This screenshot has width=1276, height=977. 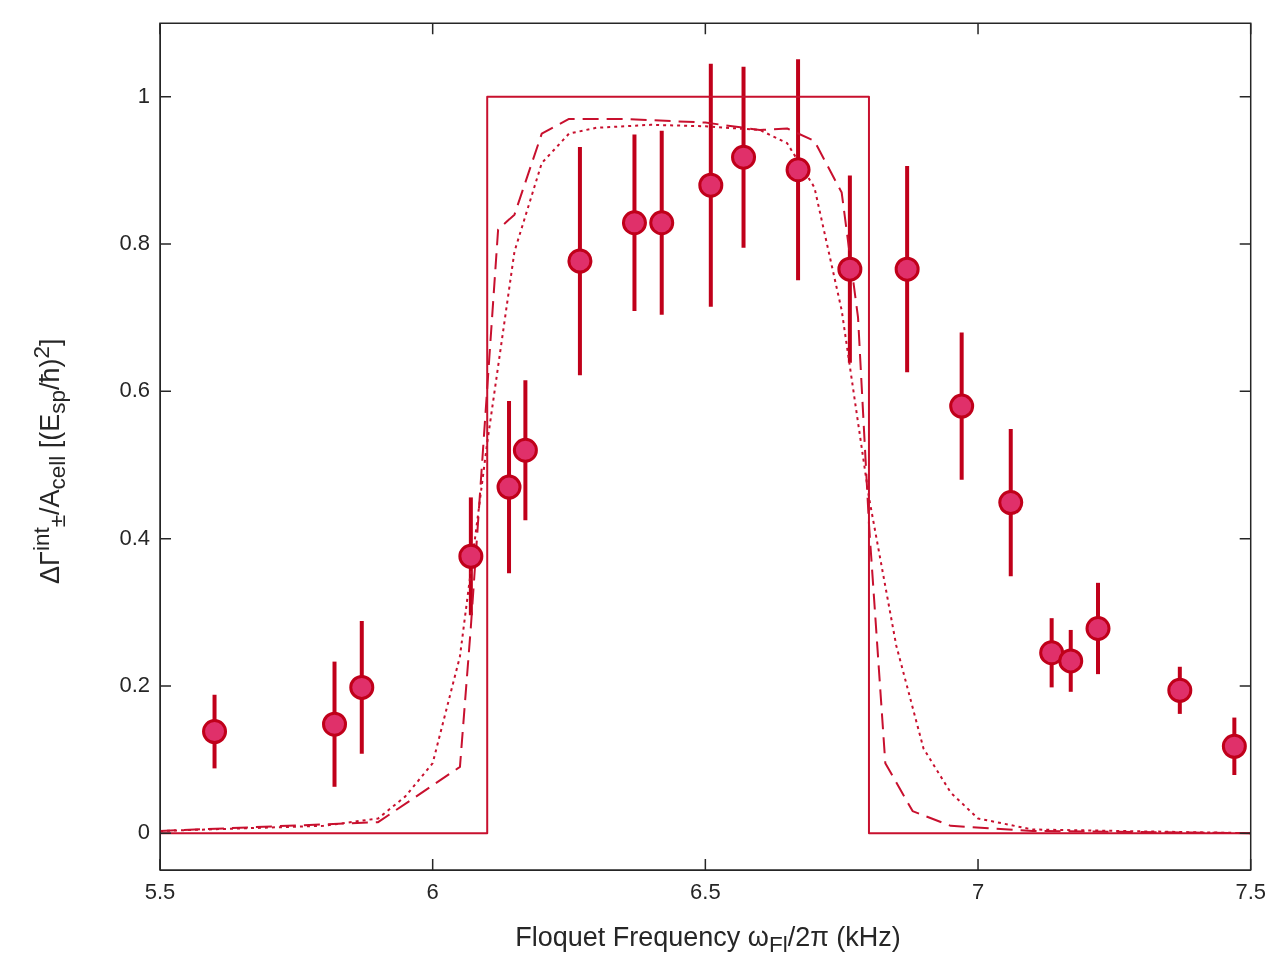 What do you see at coordinates (432, 892) in the screenshot?
I see `x-tick-label: 6` at bounding box center [432, 892].